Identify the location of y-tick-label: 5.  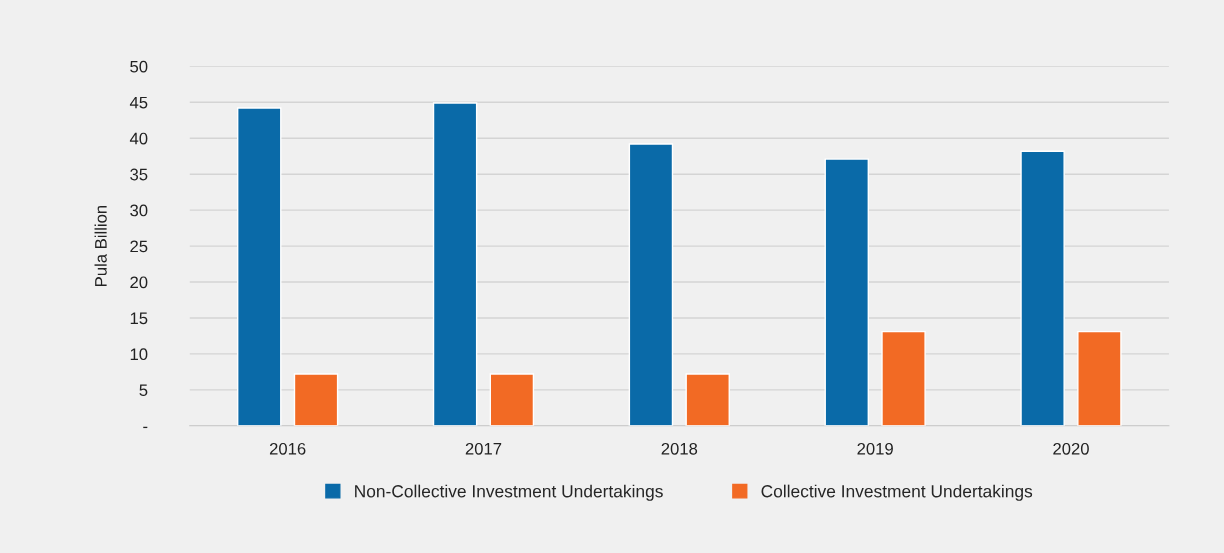
(143, 390).